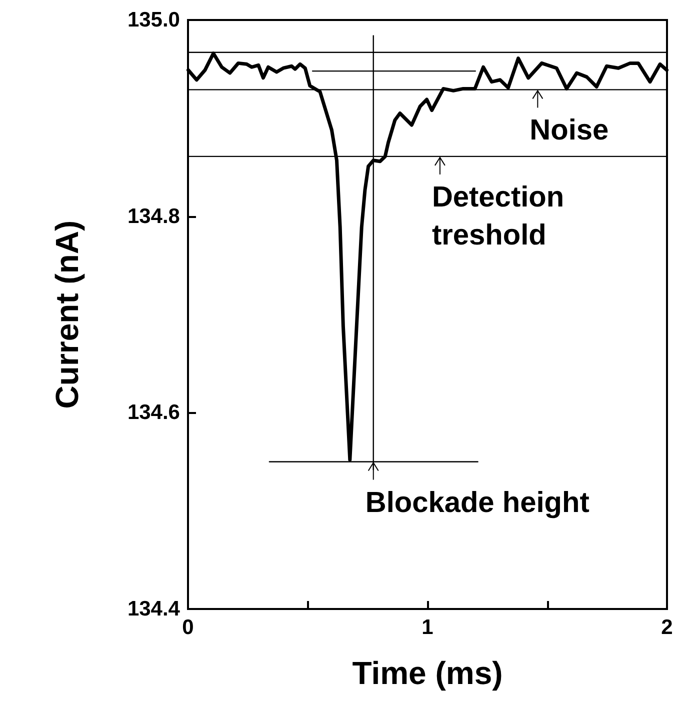  What do you see at coordinates (153, 20) in the screenshot?
I see `y-tick-label: 135.0` at bounding box center [153, 20].